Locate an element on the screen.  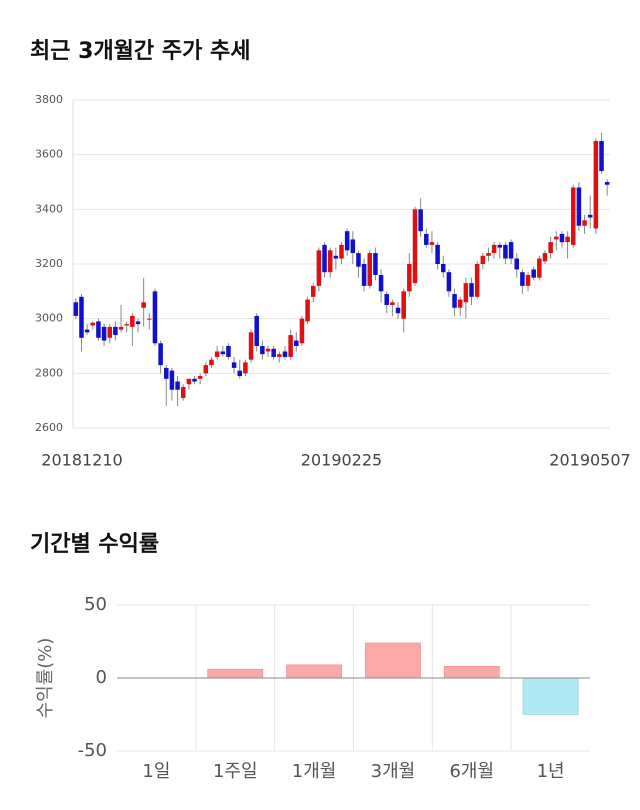
x-tick-label: 1년 is located at coordinates (551, 771).